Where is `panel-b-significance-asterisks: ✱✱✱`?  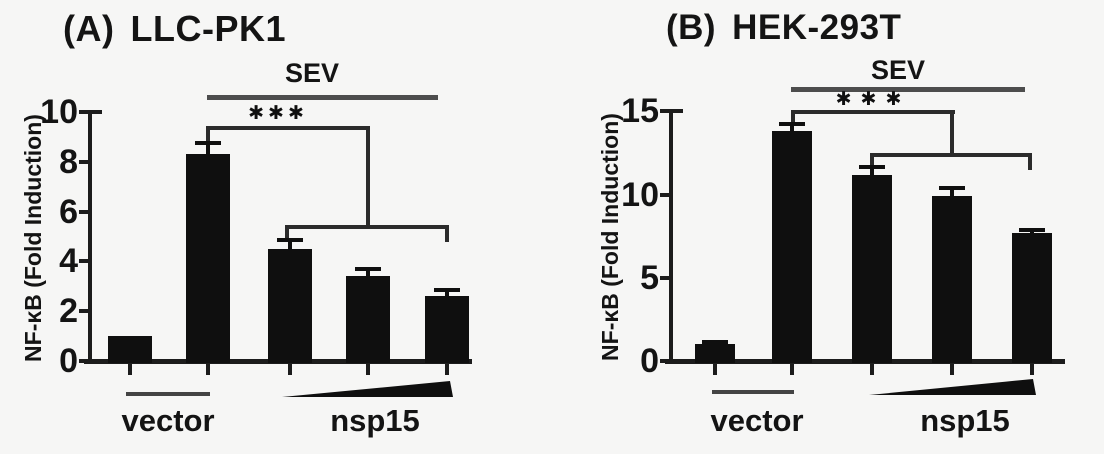 panel-b-significance-asterisks: ✱✱✱ is located at coordinates (873, 99).